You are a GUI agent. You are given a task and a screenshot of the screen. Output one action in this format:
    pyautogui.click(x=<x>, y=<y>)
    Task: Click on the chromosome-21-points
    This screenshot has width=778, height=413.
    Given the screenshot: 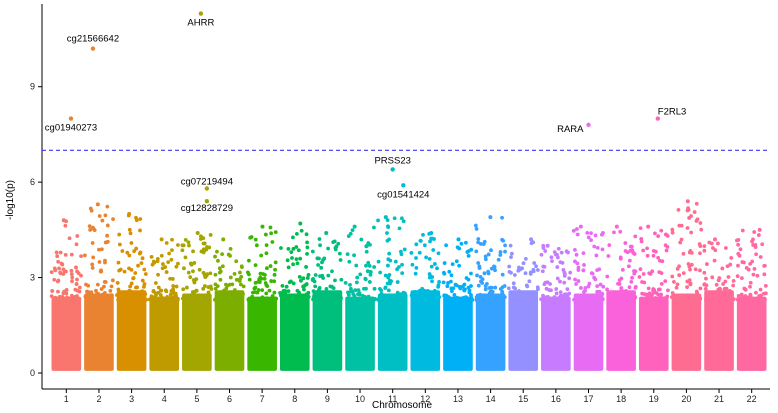 What is the action you would take?
    pyautogui.click(x=719, y=304)
    